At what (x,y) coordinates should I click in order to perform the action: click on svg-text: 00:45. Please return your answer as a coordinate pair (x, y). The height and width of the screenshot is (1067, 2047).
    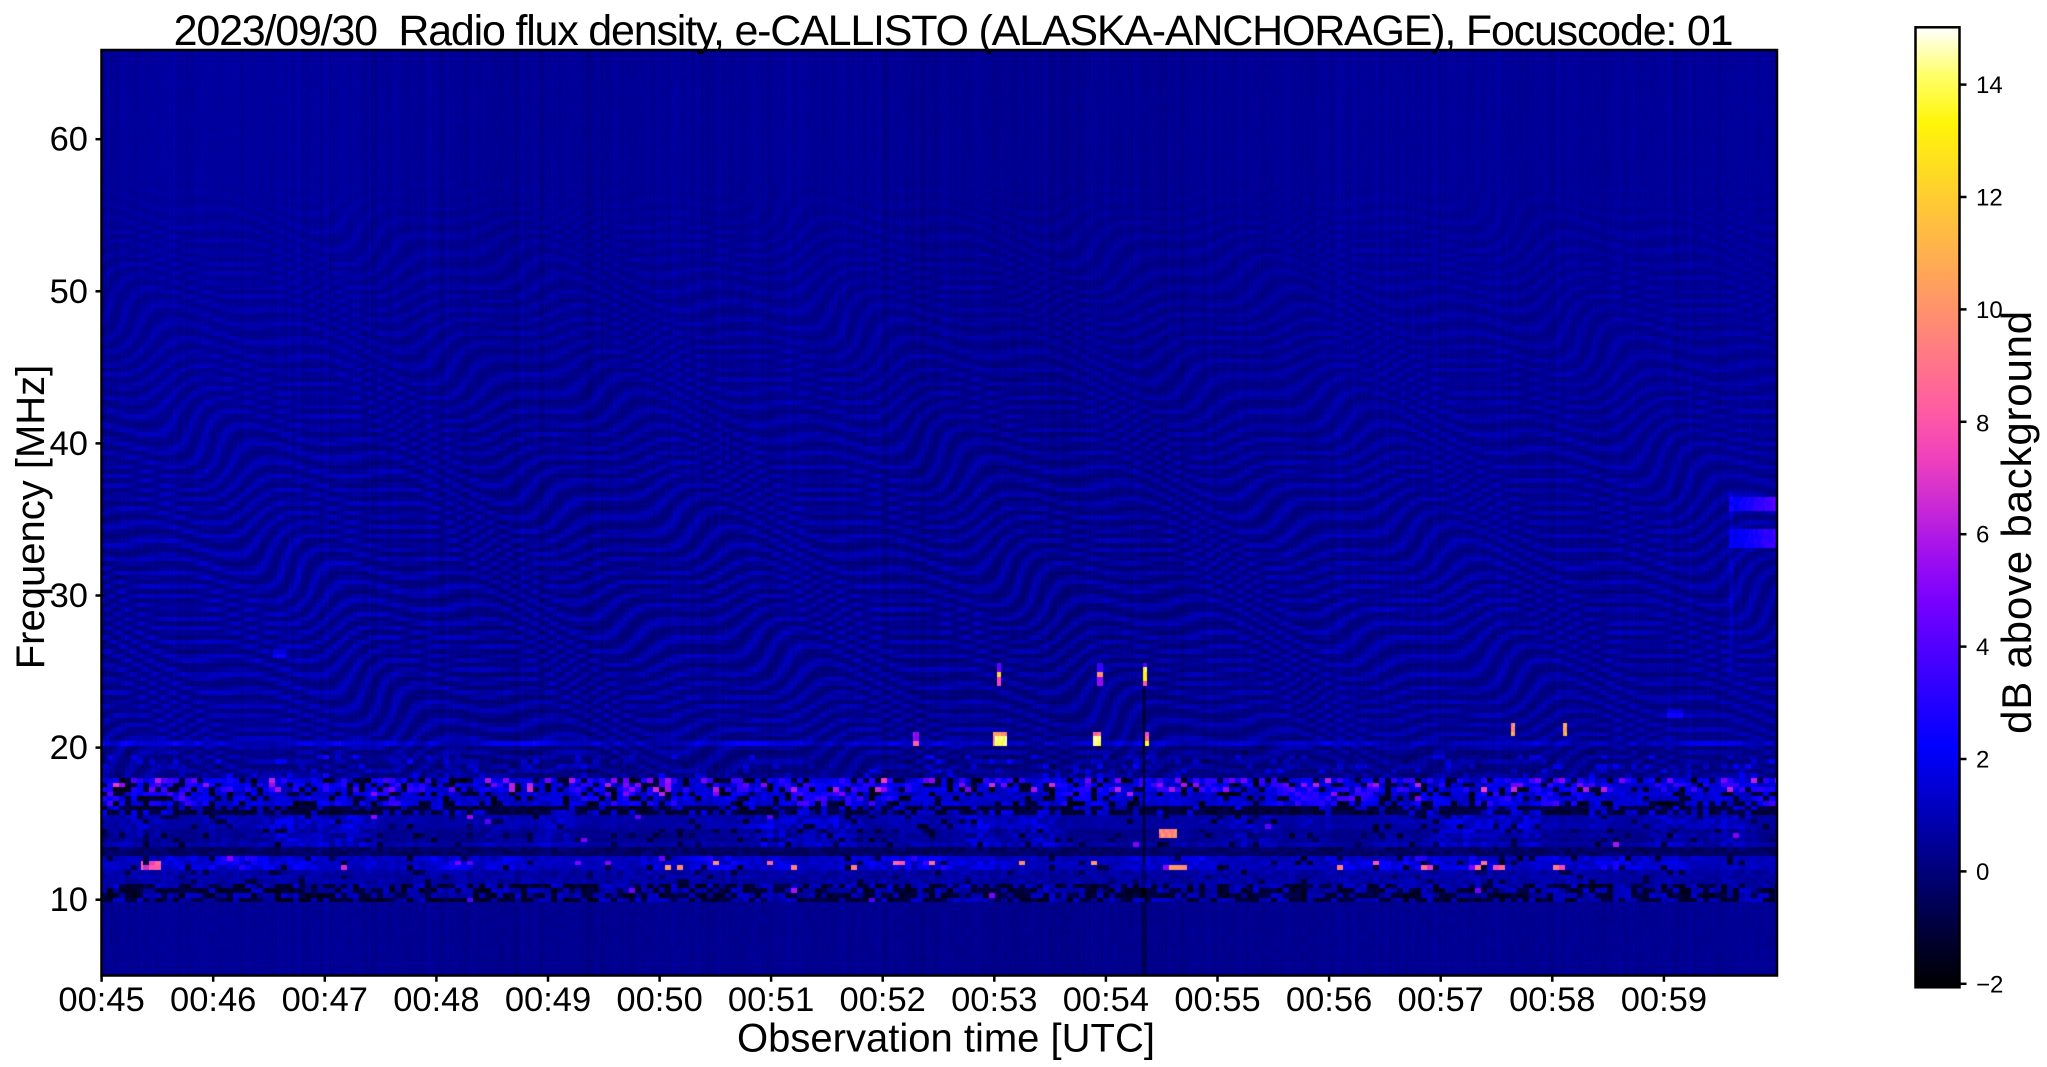
    Looking at the image, I should click on (101, 1000).